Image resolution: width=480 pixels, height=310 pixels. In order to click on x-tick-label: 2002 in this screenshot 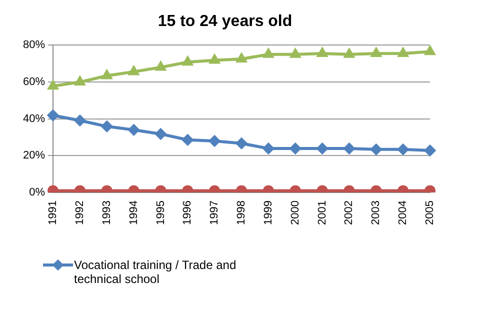, I will do `click(349, 213)`.